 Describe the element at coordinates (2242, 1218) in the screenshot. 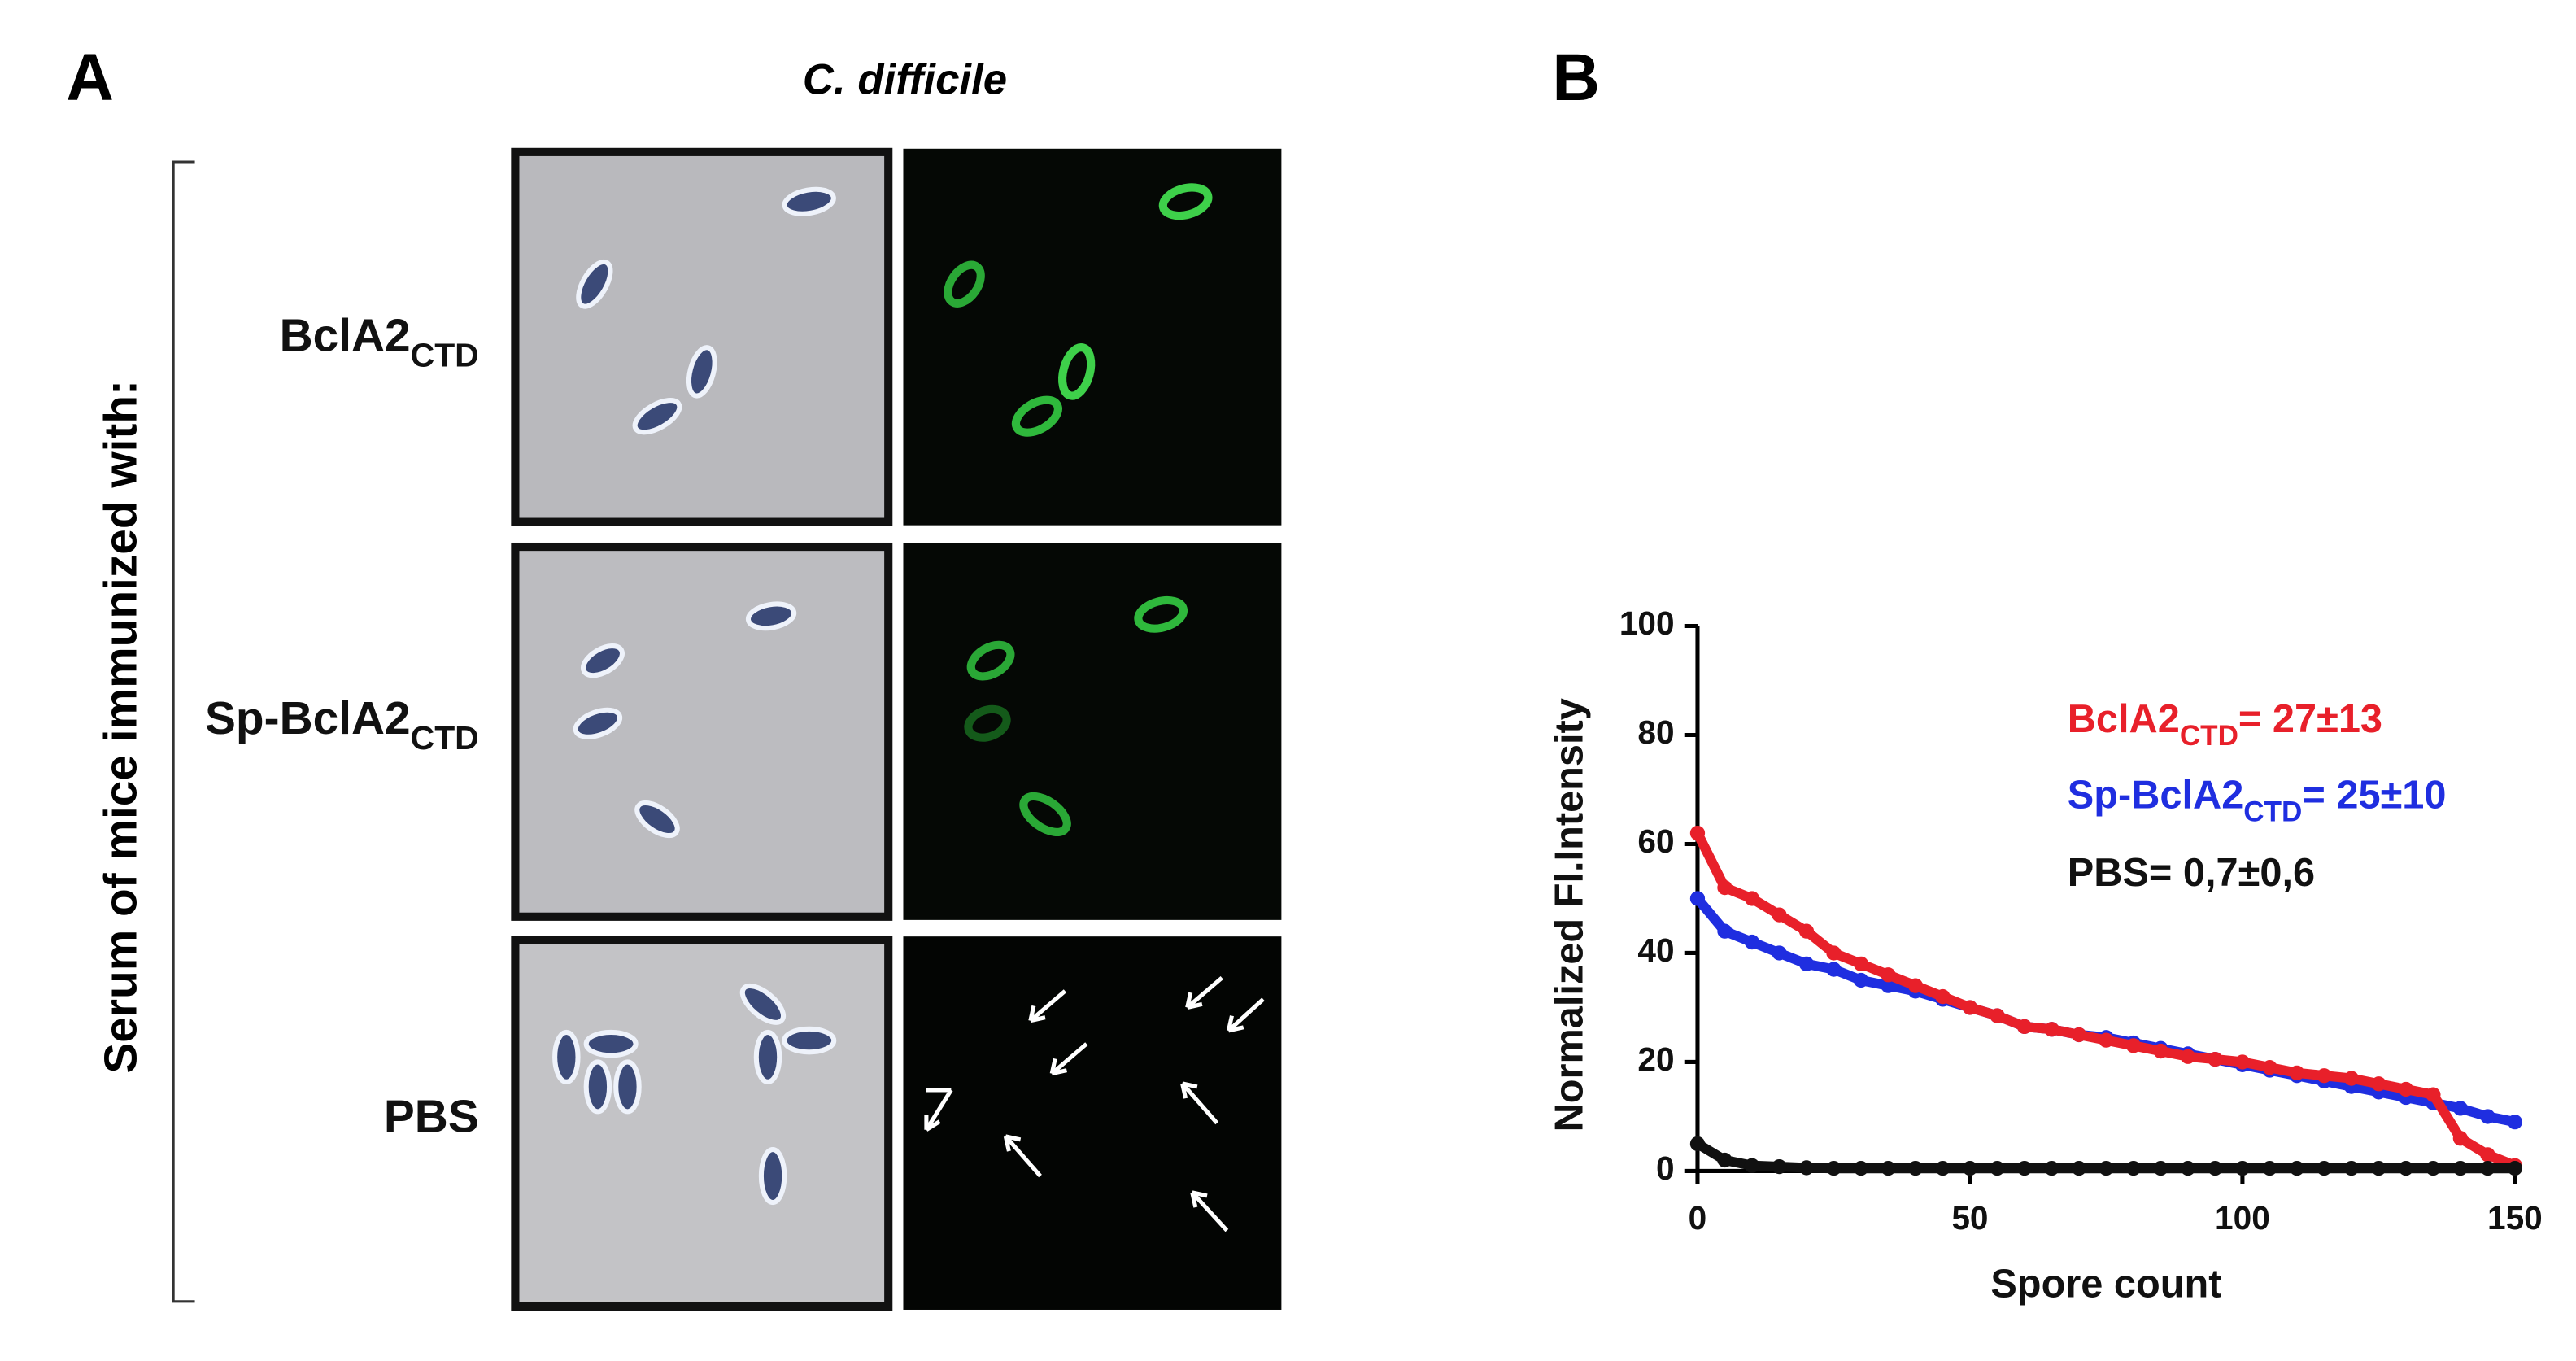

I see `x-tick-label: 100` at that location.